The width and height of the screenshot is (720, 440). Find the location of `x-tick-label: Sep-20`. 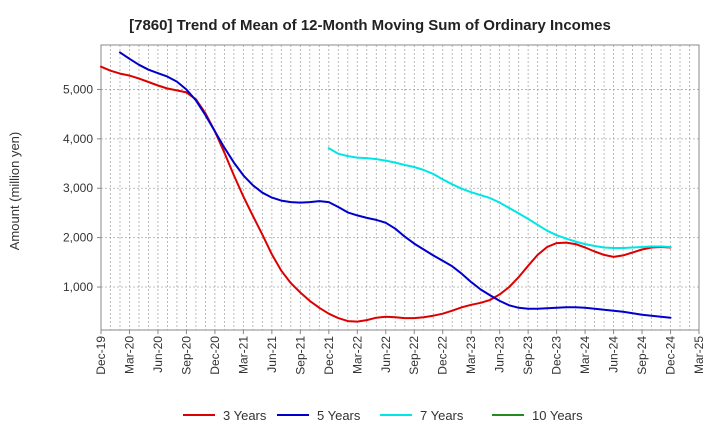

x-tick-label: Sep-20 is located at coordinates (186, 355).